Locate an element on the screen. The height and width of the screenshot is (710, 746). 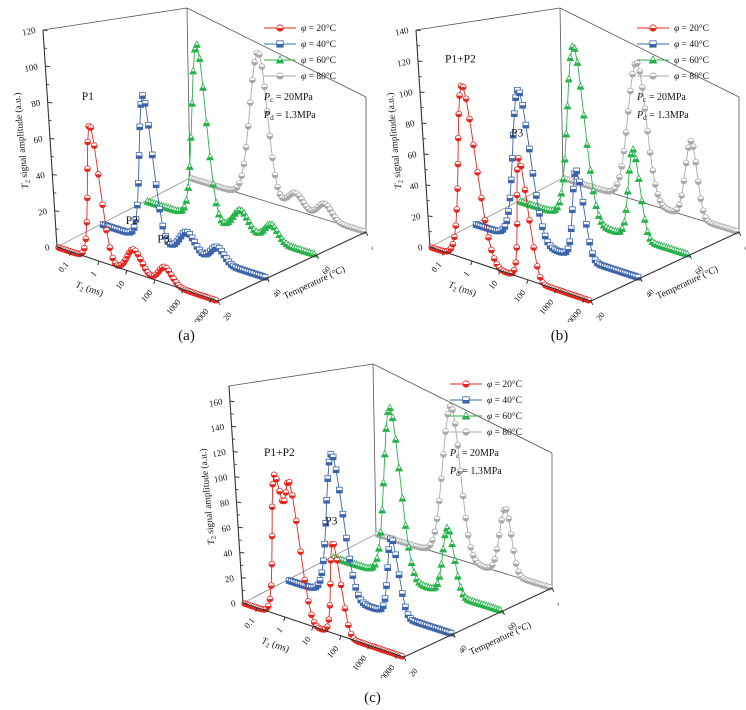
caption-a: (a) is located at coordinates (186, 336).